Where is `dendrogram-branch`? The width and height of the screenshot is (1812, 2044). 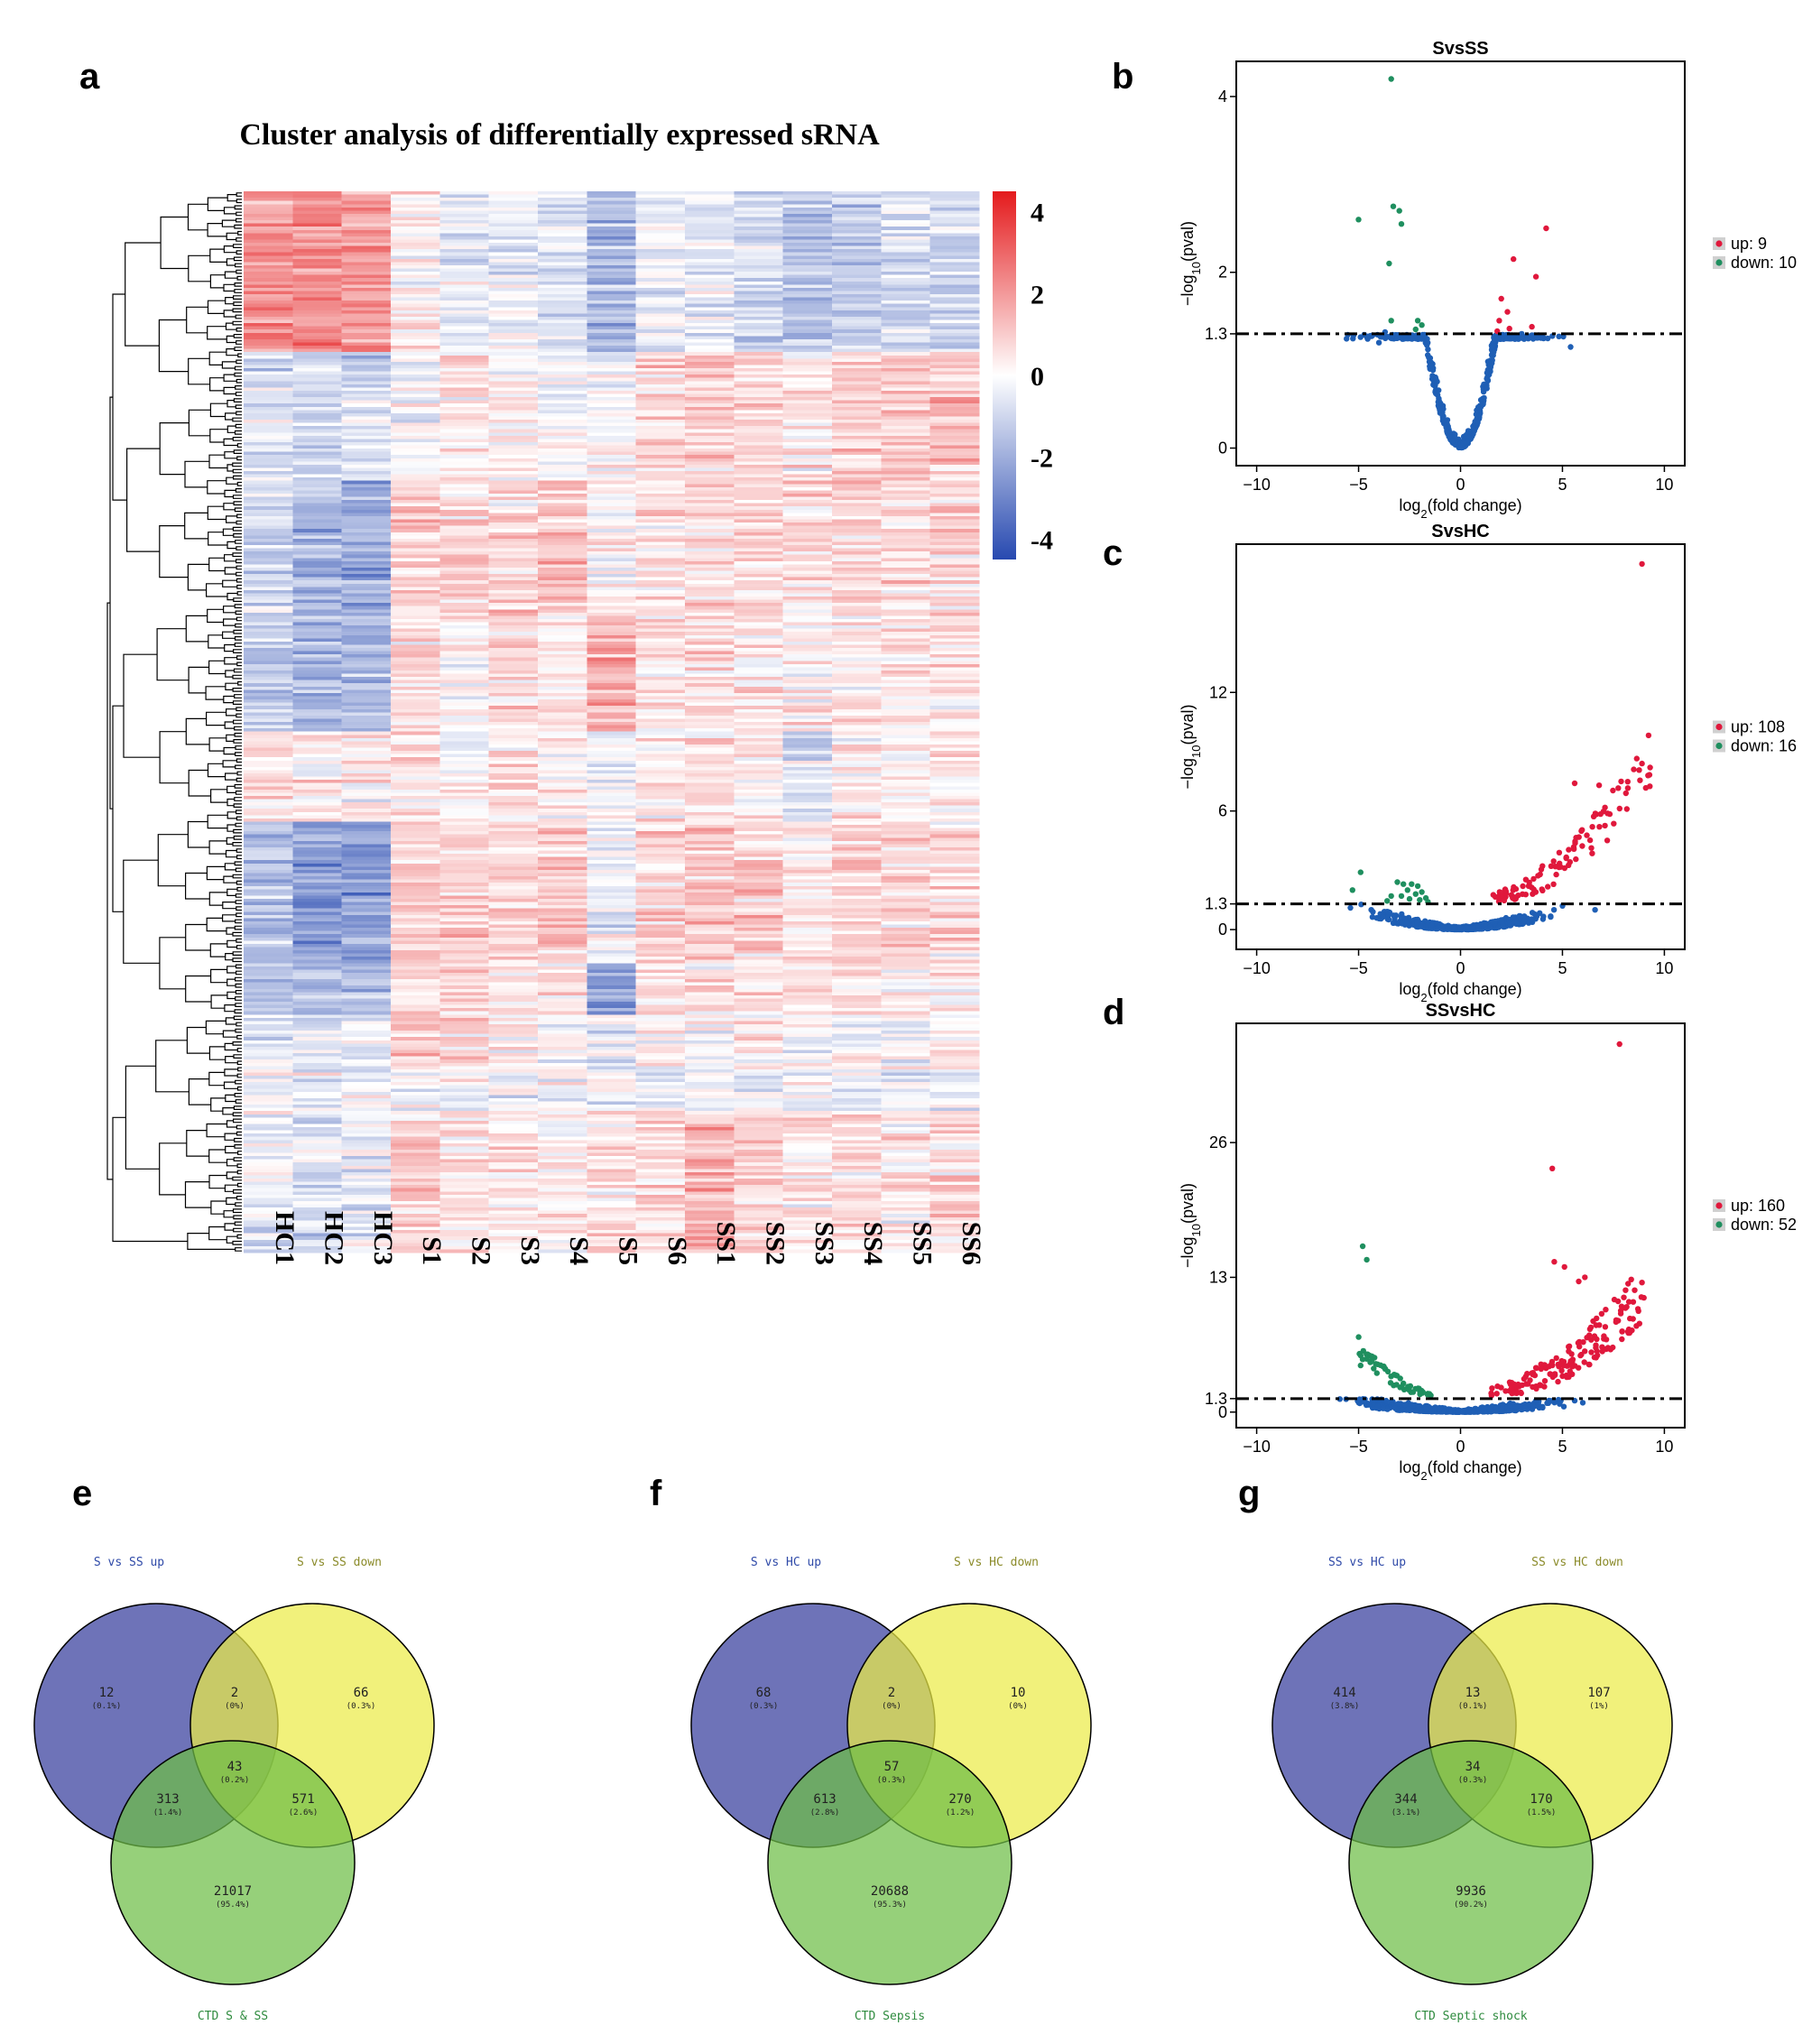 dendrogram-branch is located at coordinates (237, 310).